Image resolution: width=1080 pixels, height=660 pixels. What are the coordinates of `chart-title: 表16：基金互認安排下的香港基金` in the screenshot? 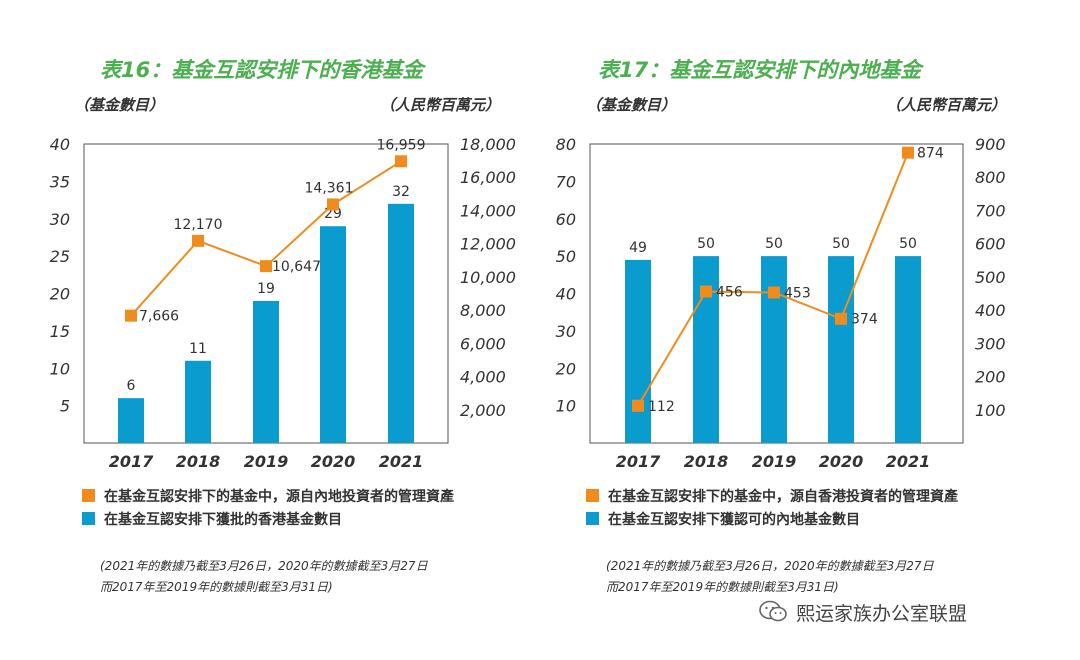 It's located at (262, 70).